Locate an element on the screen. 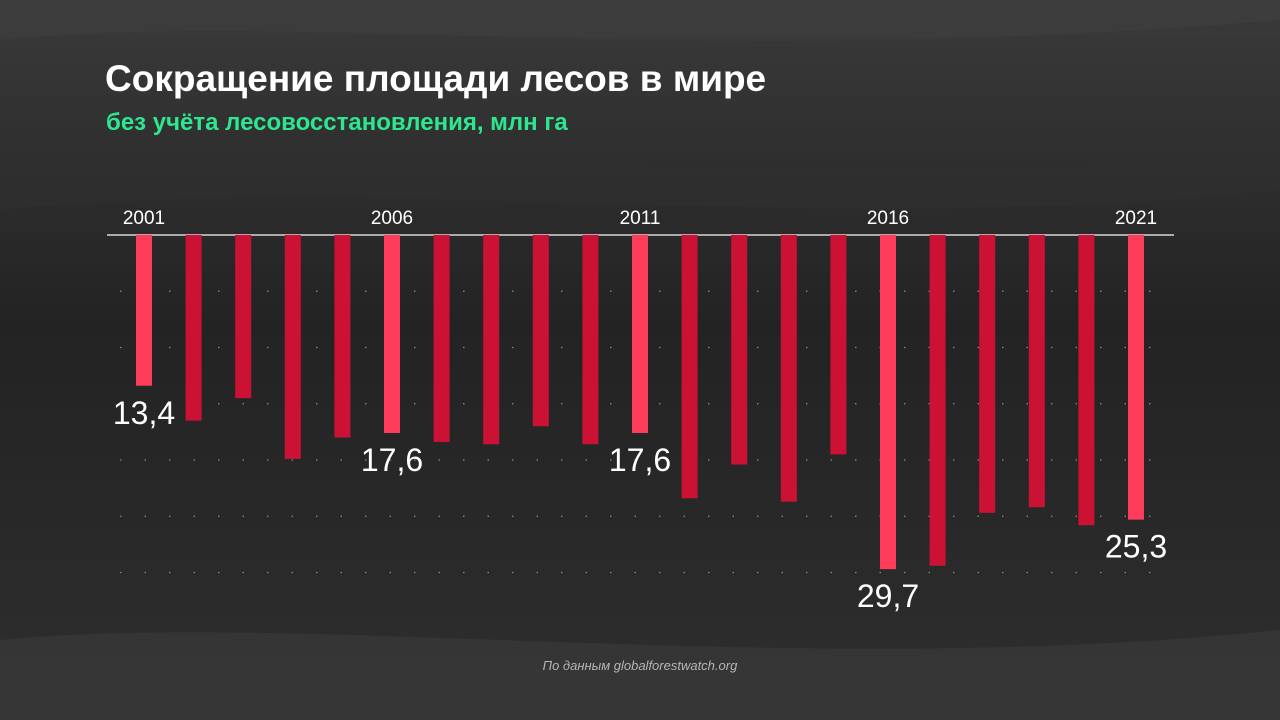 The image size is (1280, 720). data-label-2001: 13,4 is located at coordinates (144, 413).